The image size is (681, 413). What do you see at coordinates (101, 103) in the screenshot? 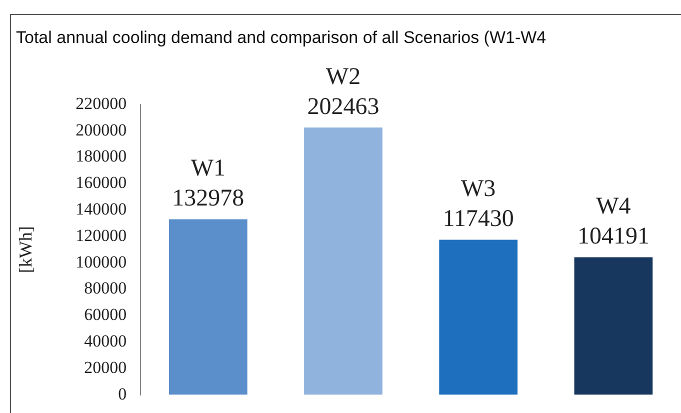
I see `y-tick-label: 220000` at bounding box center [101, 103].